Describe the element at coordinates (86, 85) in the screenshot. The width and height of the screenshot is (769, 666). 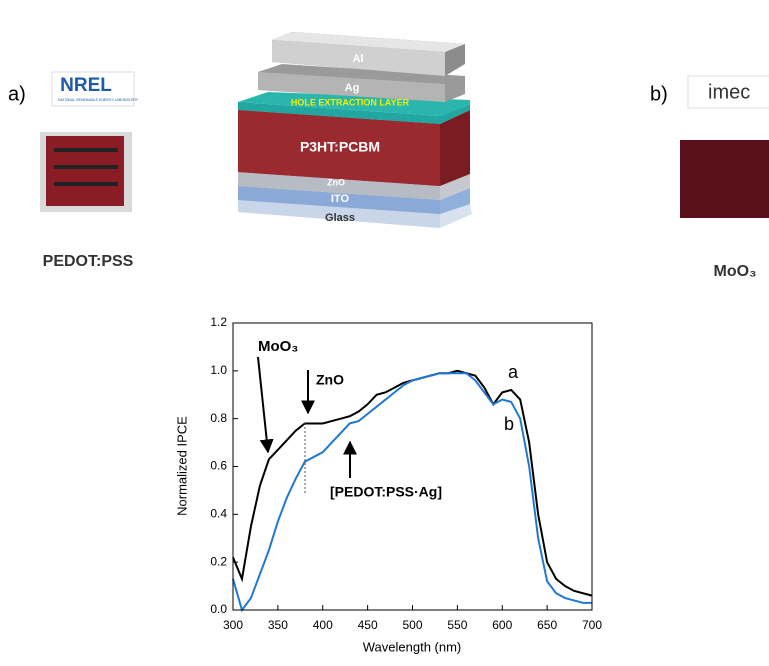
I see `logo-text: NREL` at that location.